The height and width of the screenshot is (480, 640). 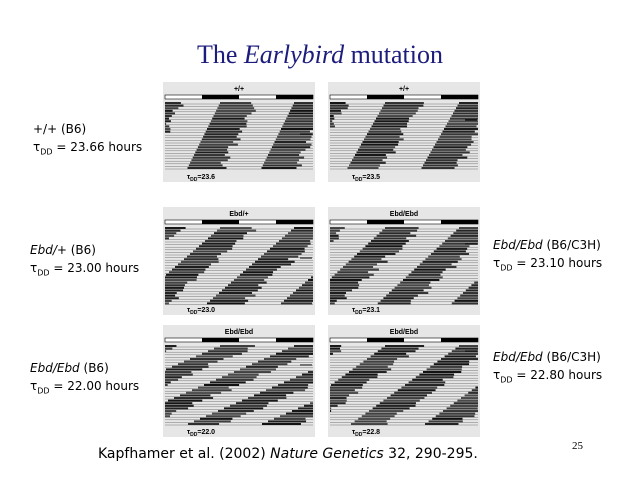 What do you see at coordinates (518, 245) in the screenshot?
I see `genotype: Ebd/Ebd` at bounding box center [518, 245].